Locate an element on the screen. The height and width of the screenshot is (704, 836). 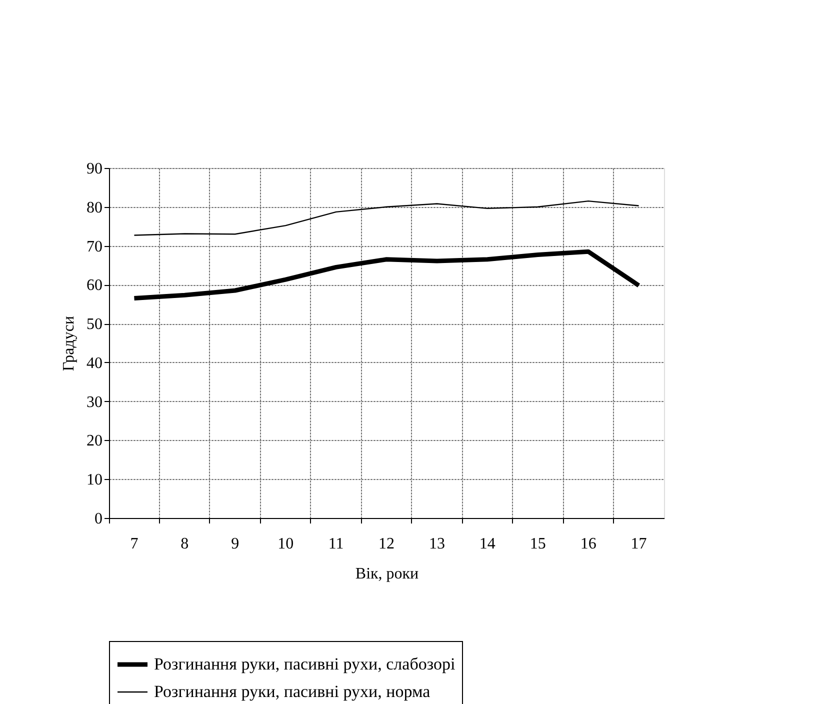
y-tick-label: 30 is located at coordinates (94, 402).